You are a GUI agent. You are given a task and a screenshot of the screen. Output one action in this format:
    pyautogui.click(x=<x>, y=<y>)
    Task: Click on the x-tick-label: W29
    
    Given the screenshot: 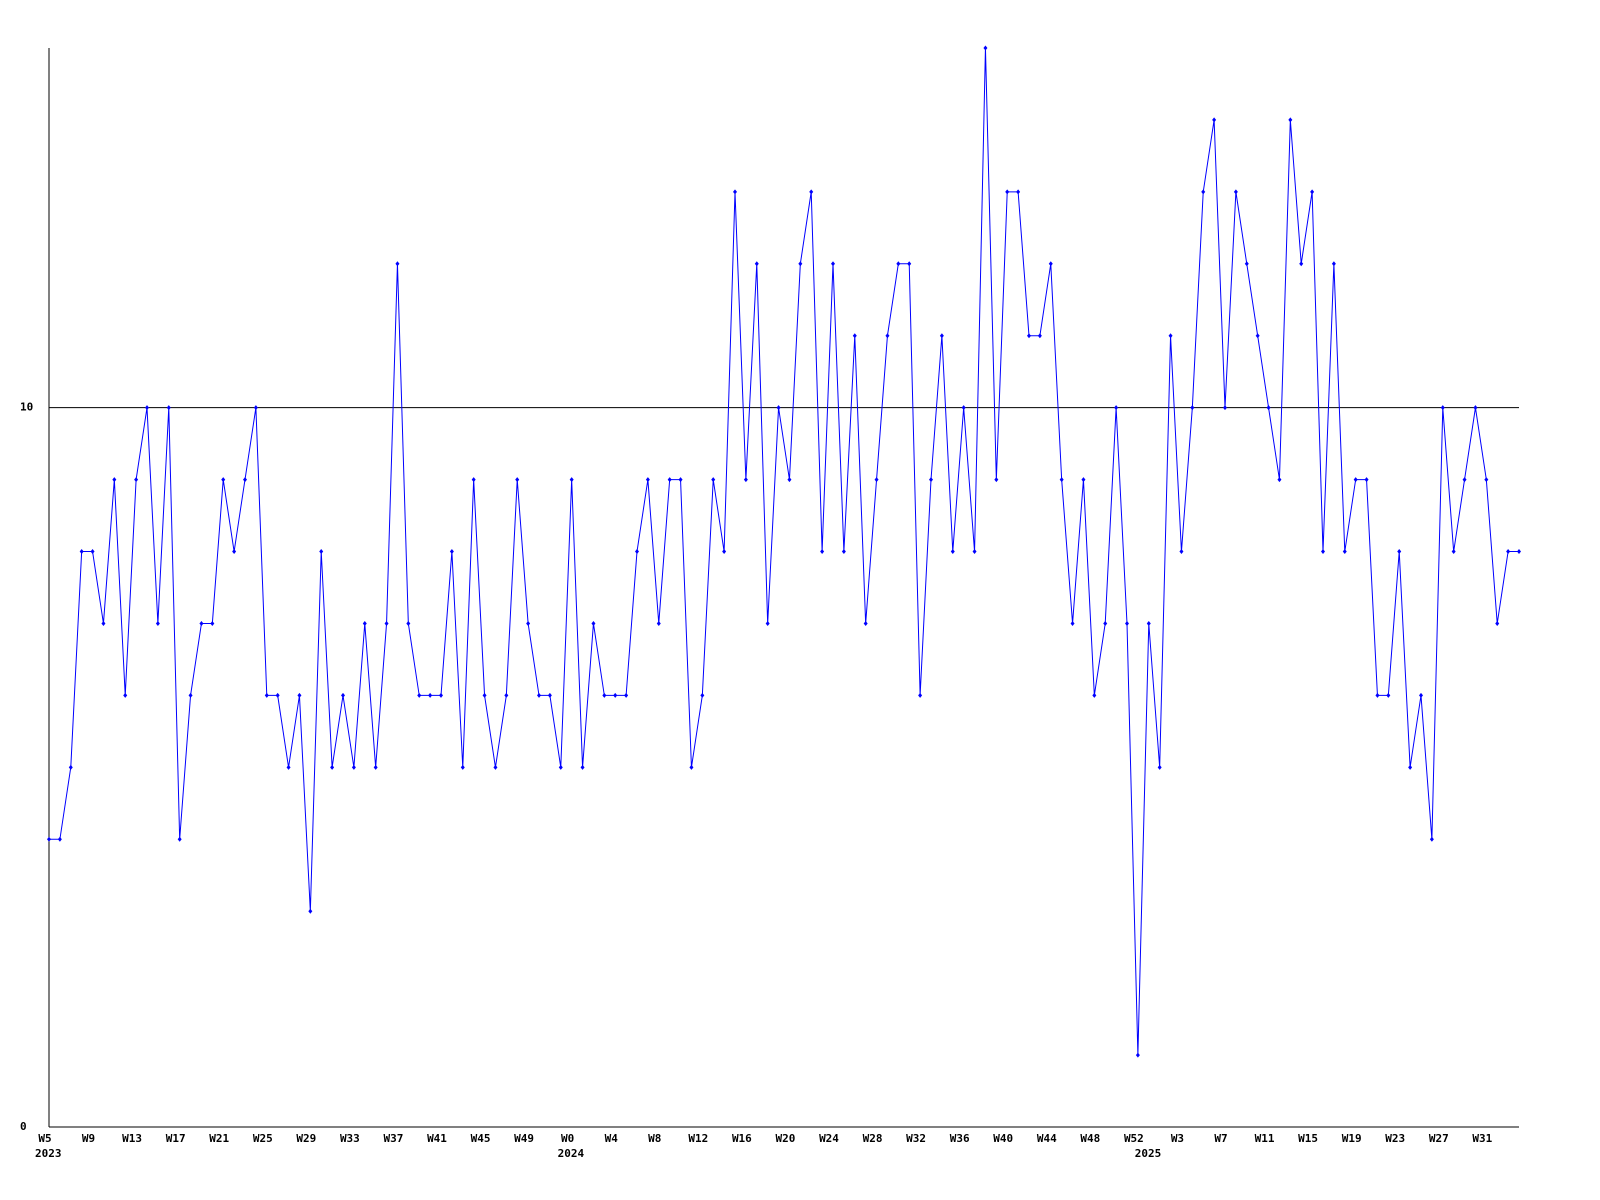 What is the action you would take?
    pyautogui.click(x=306, y=1138)
    